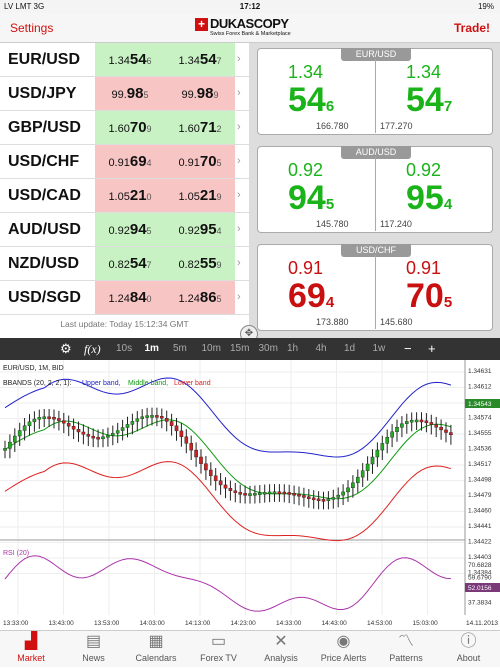 This screenshot has height=668, width=500. I want to click on bid-price: 99.985, so click(130, 93).